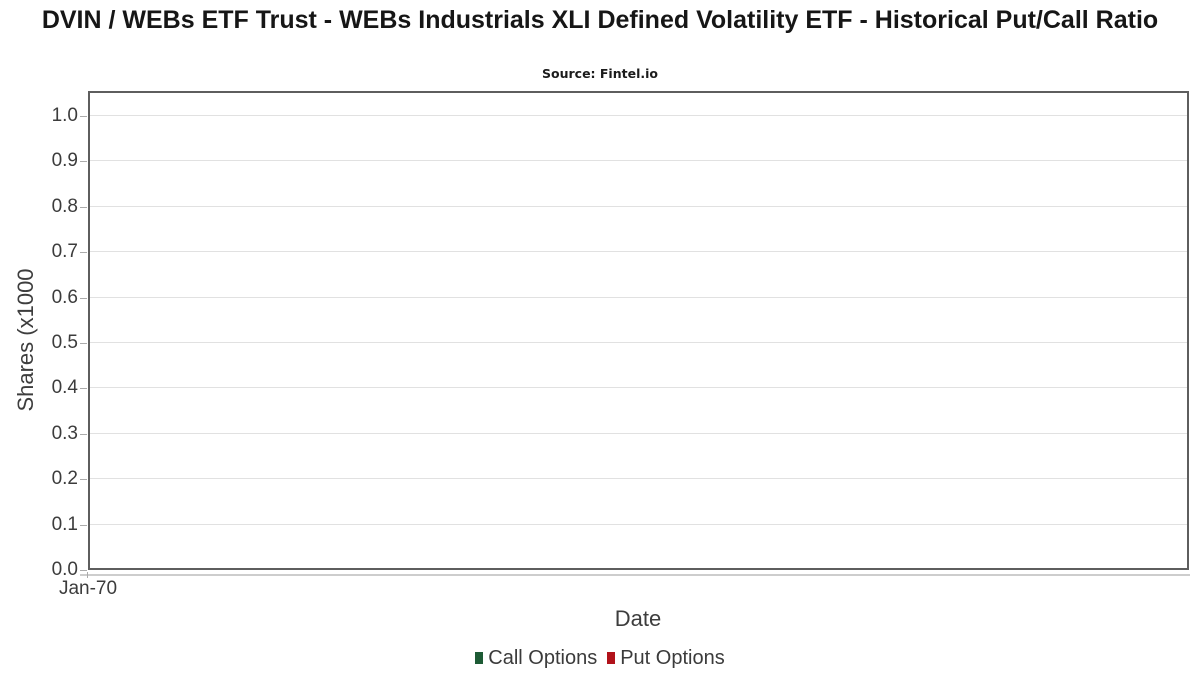 Image resolution: width=1200 pixels, height=675 pixels. What do you see at coordinates (64, 115) in the screenshot?
I see `y-tick-label: 1.0` at bounding box center [64, 115].